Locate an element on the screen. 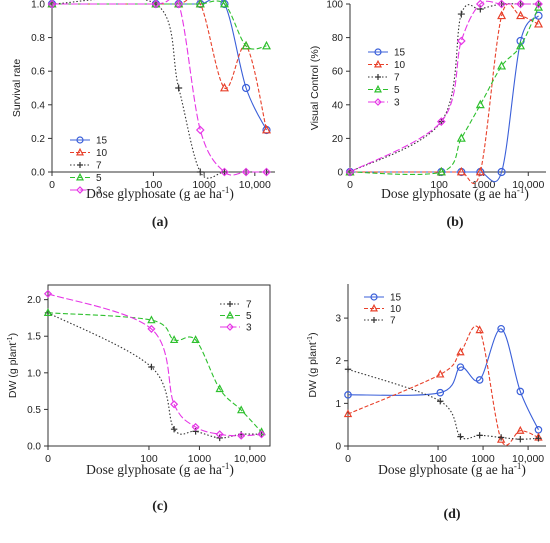 This screenshot has width=550, height=543. y-tick-label: 2.0 is located at coordinates (34, 300).